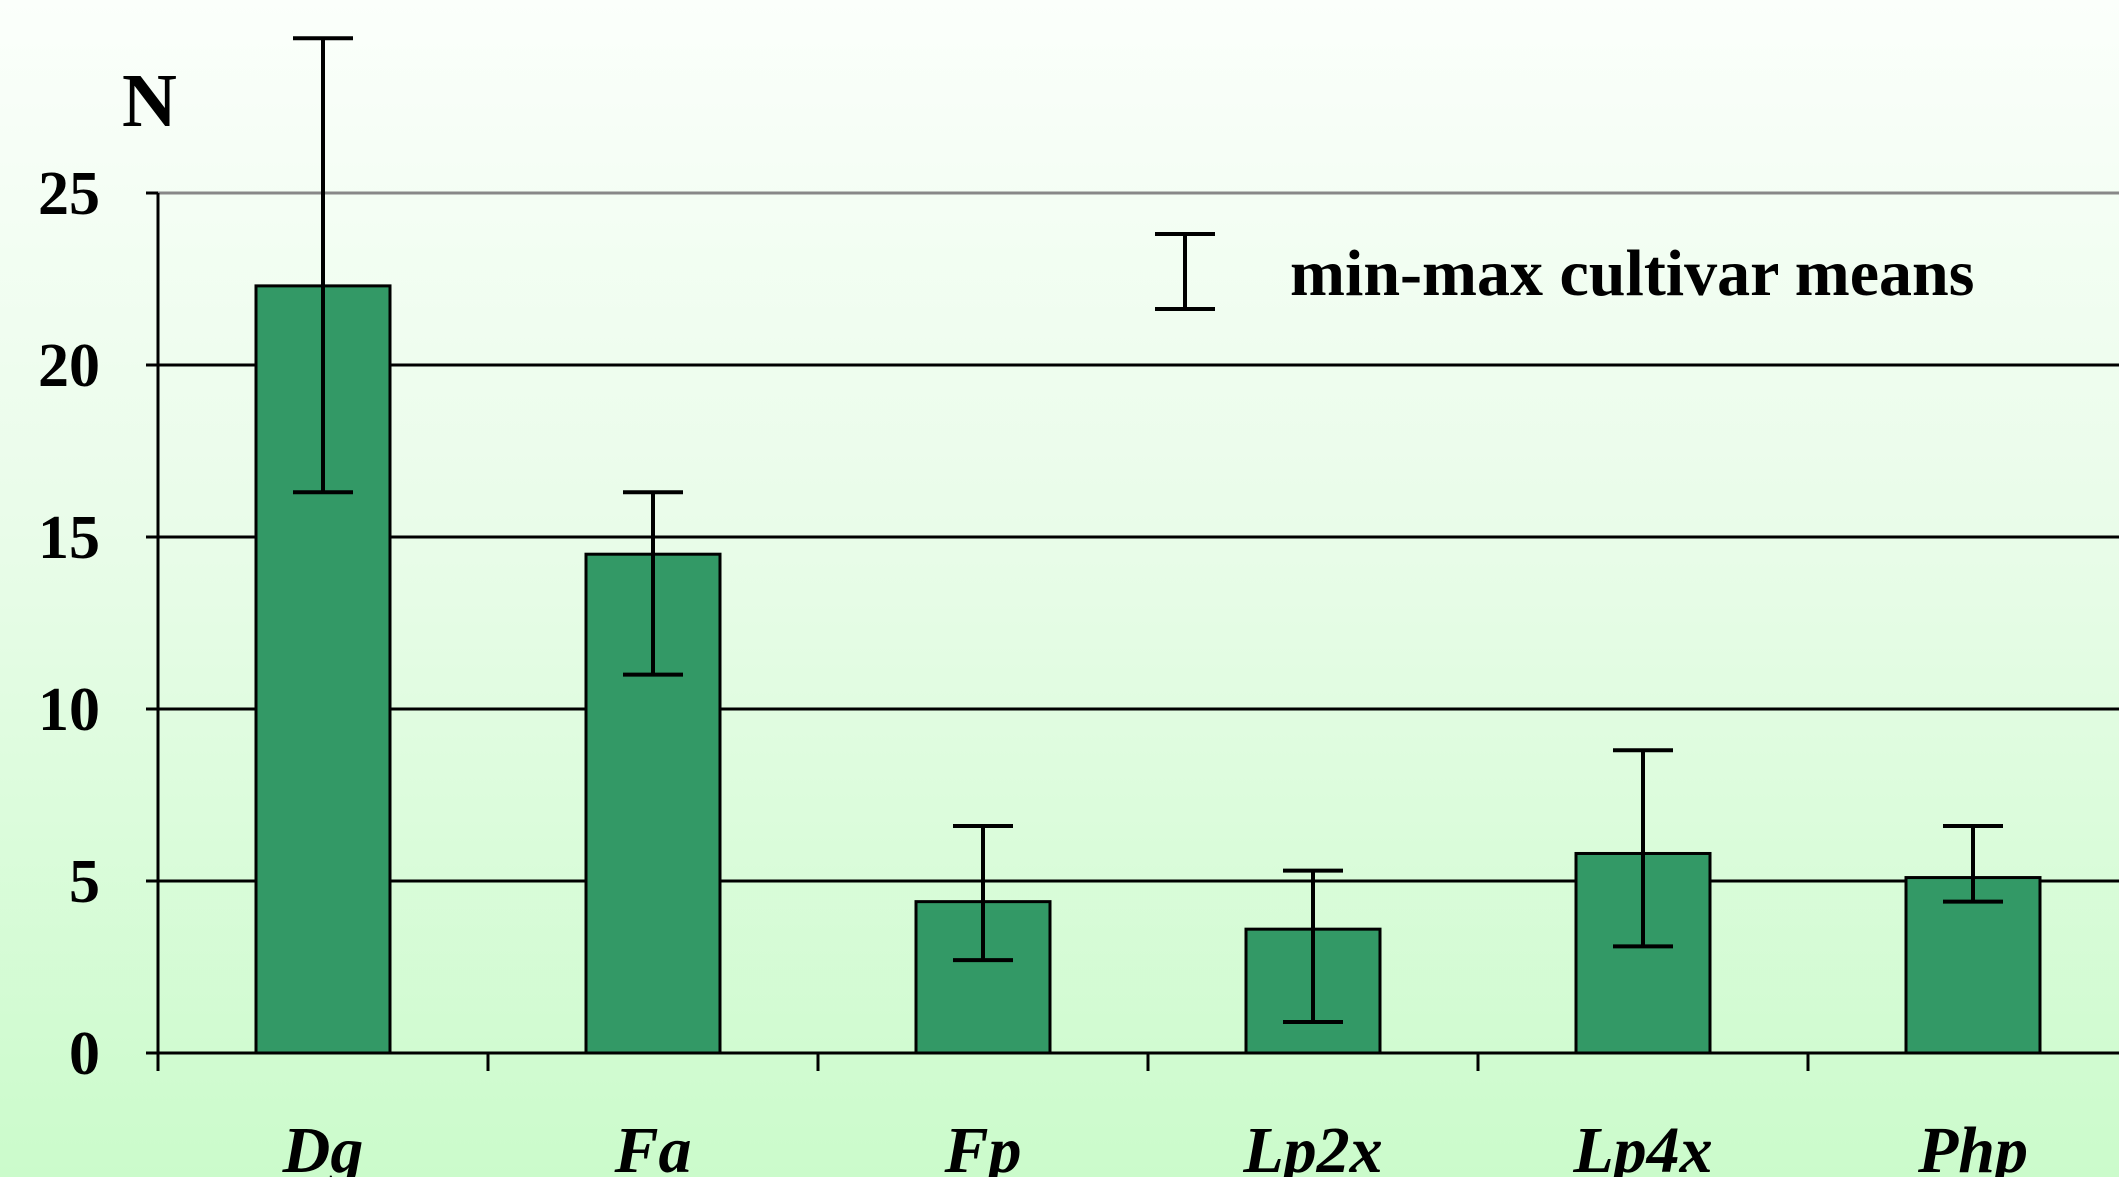 The height and width of the screenshot is (1177, 2119). Describe the element at coordinates (323, 1145) in the screenshot. I see `x-category-label: Dg` at that location.